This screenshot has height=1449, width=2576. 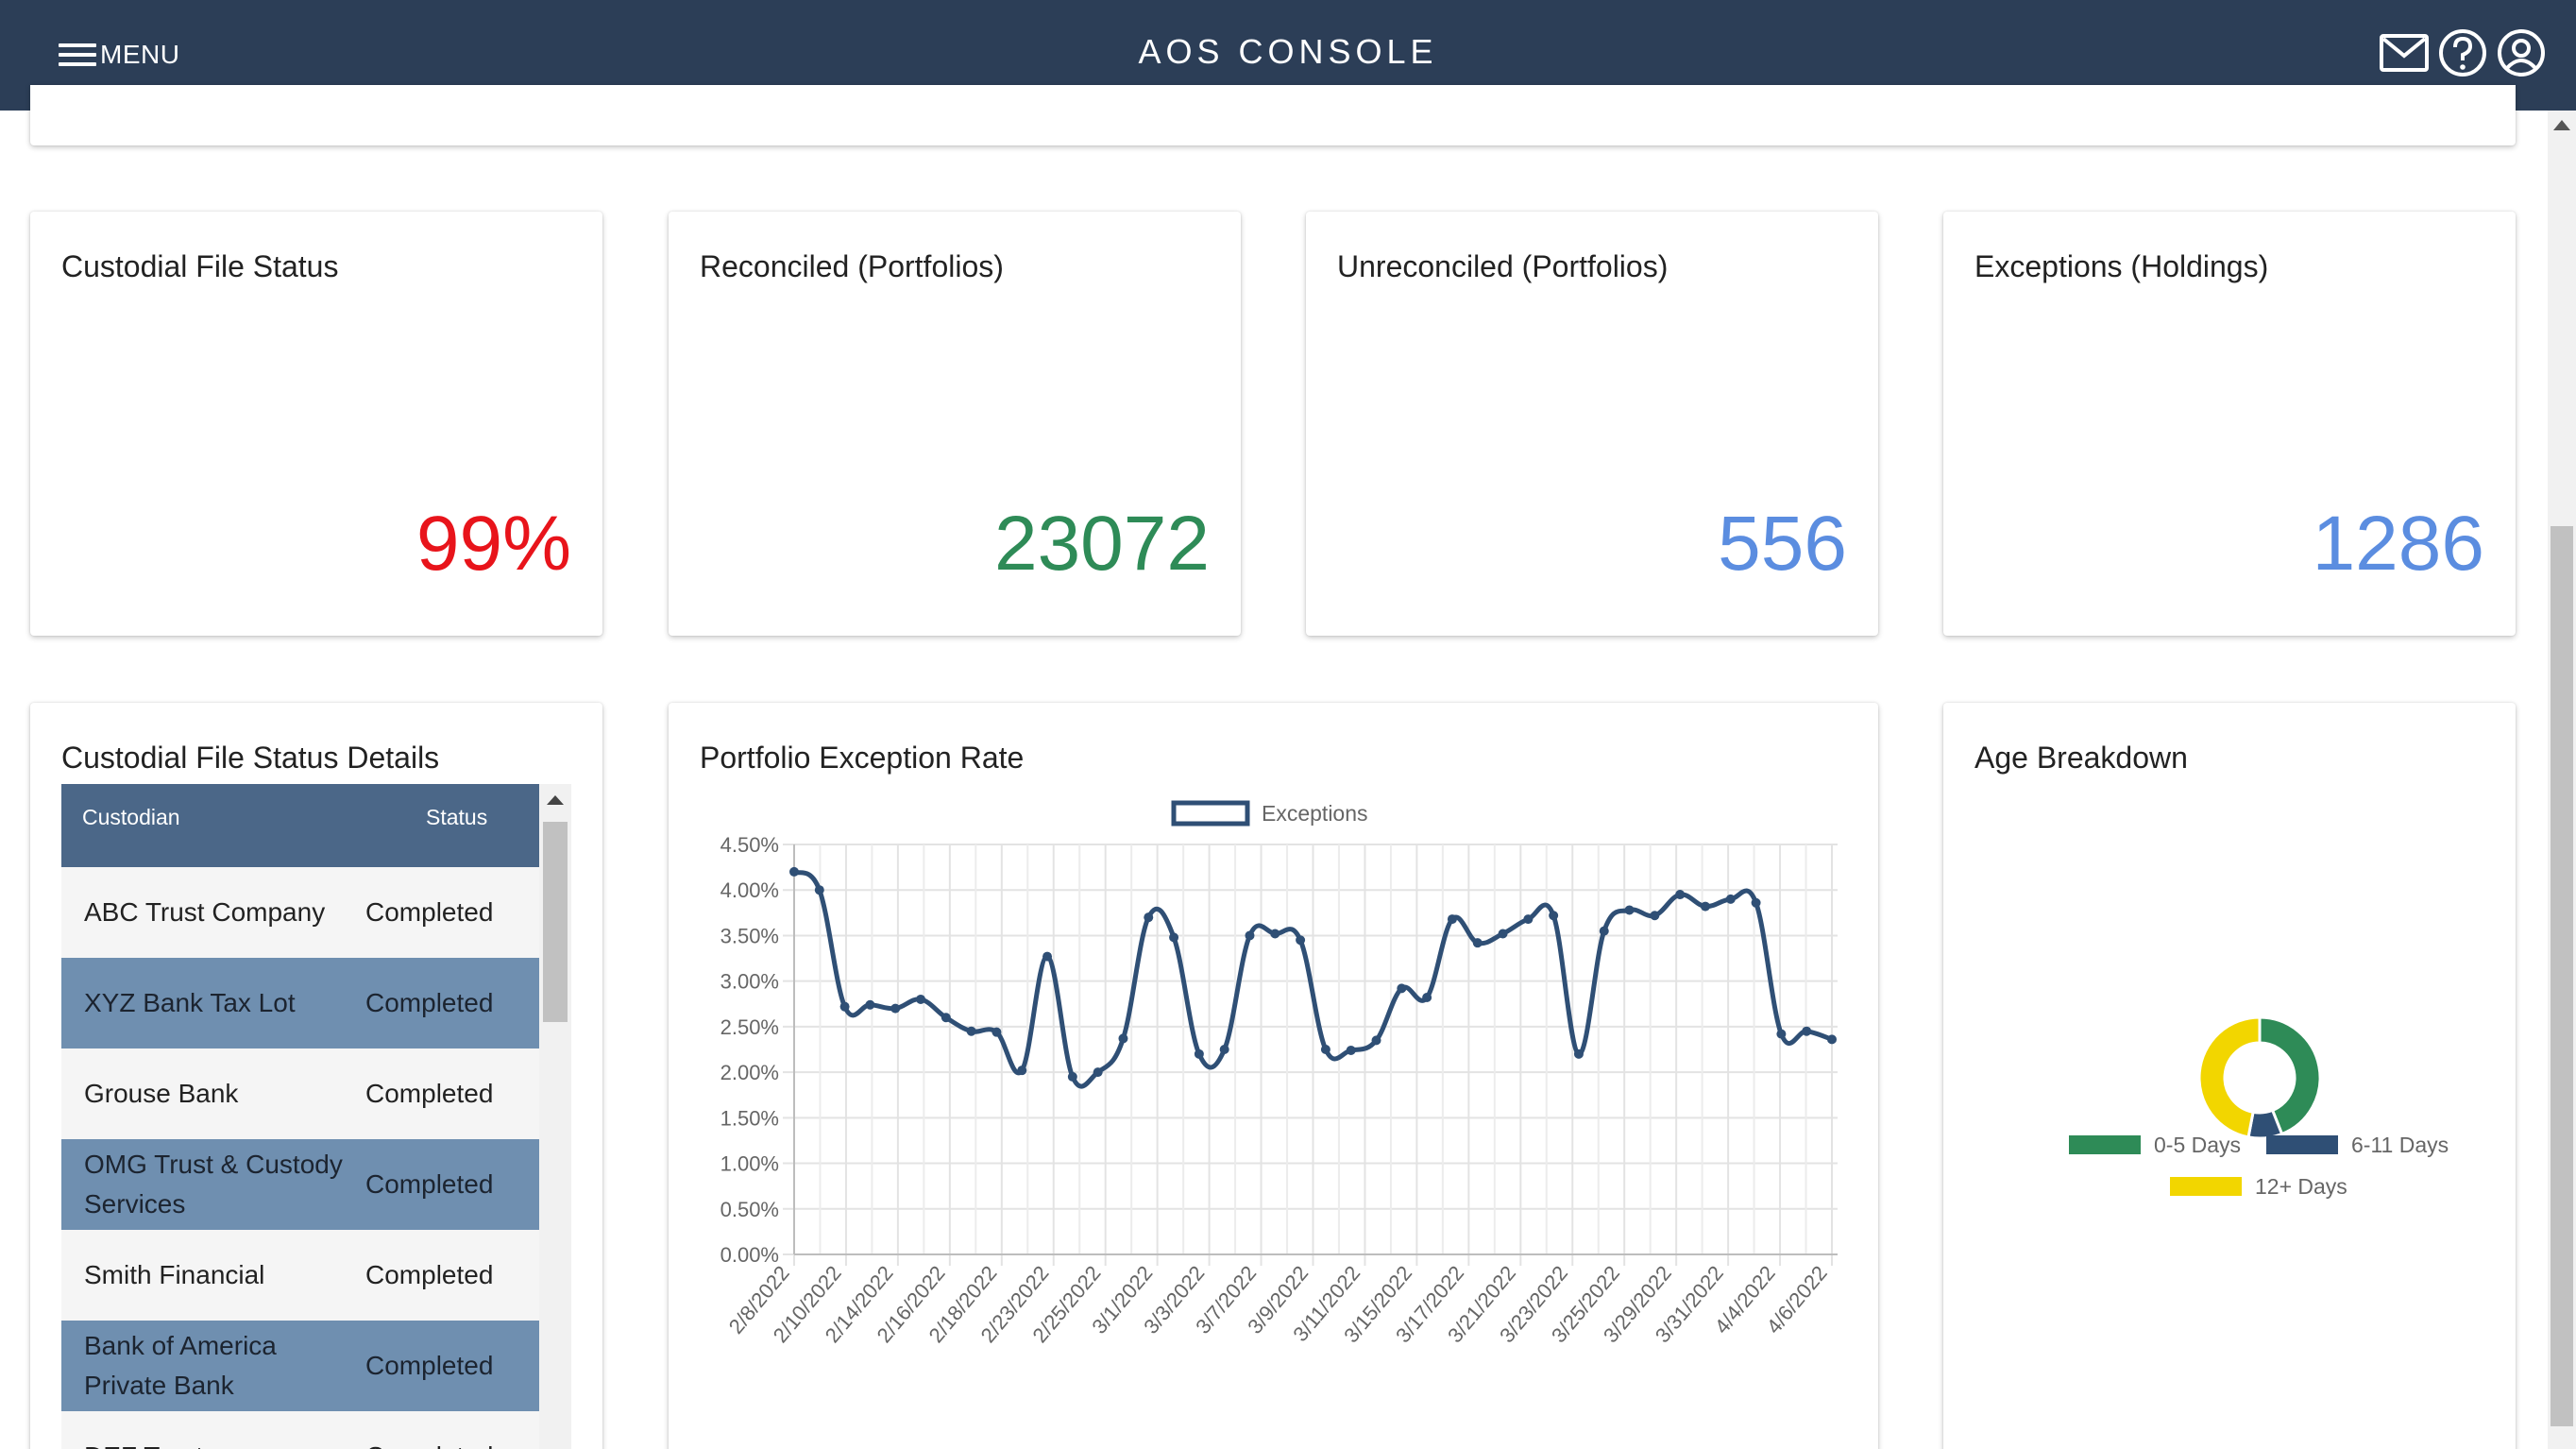 I want to click on y-tick-label: 3.00%, so click(x=749, y=982).